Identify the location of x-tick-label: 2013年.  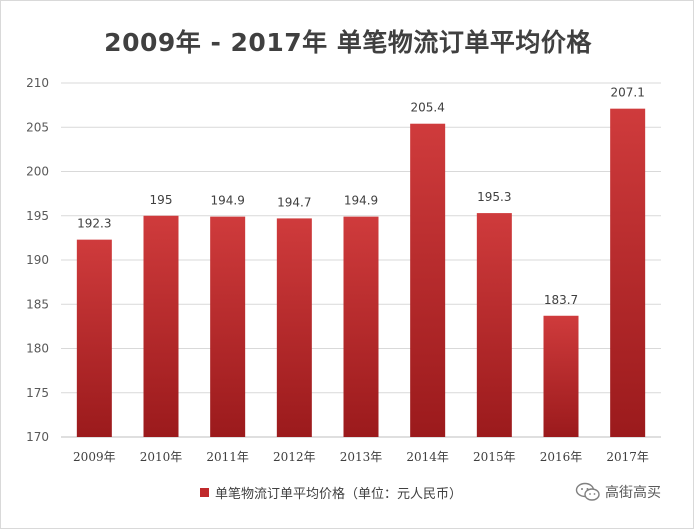
(361, 457).